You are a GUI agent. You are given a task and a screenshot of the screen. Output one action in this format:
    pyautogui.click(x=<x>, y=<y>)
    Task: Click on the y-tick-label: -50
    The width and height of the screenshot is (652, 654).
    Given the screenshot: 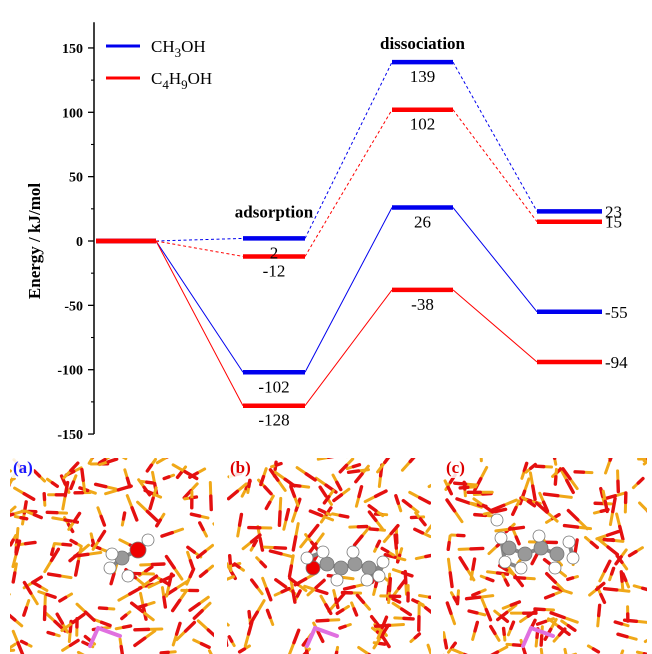 What is the action you would take?
    pyautogui.click(x=73, y=306)
    